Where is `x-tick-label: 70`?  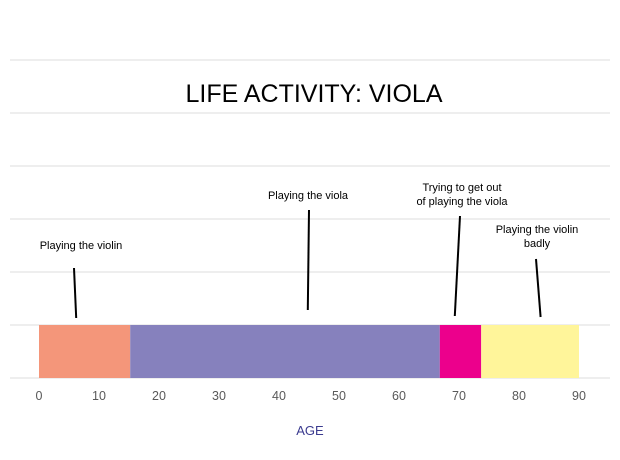 x-tick-label: 70 is located at coordinates (459, 396).